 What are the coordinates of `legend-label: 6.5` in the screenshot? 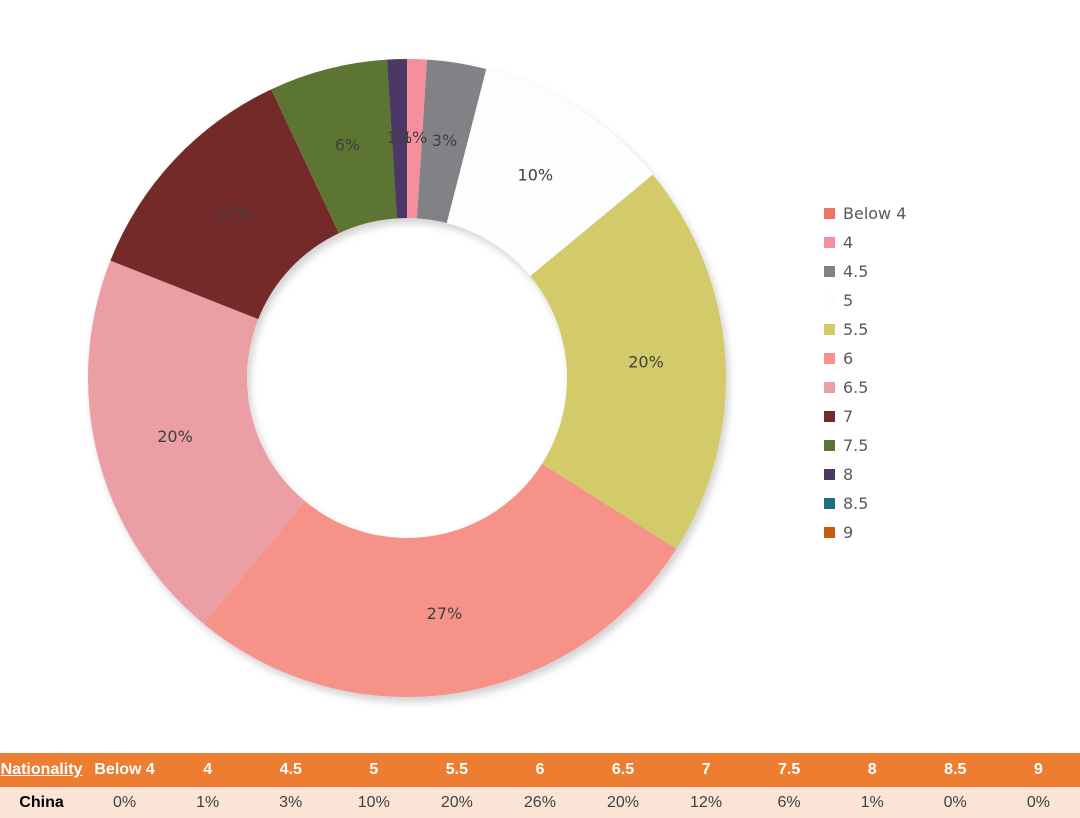 It's located at (856, 387).